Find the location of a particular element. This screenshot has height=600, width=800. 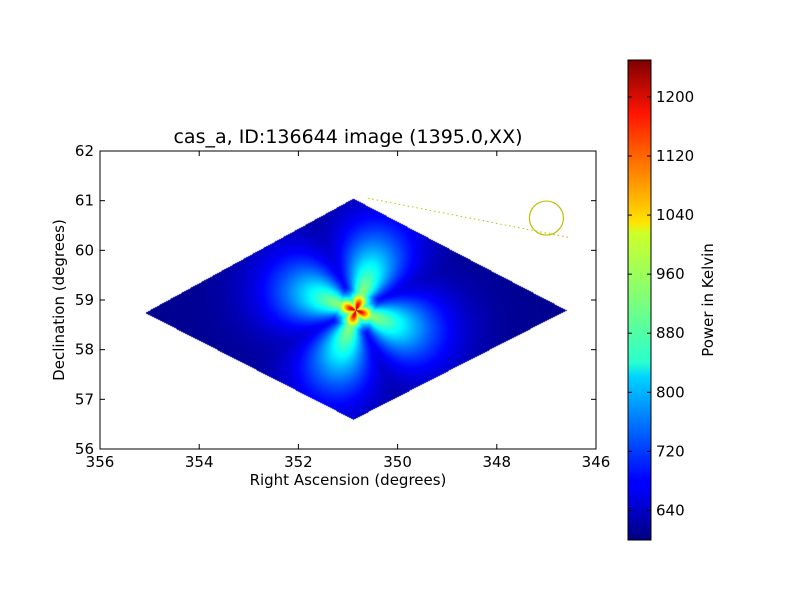

colorbar-tick-label: 1200 is located at coordinates (675, 97).